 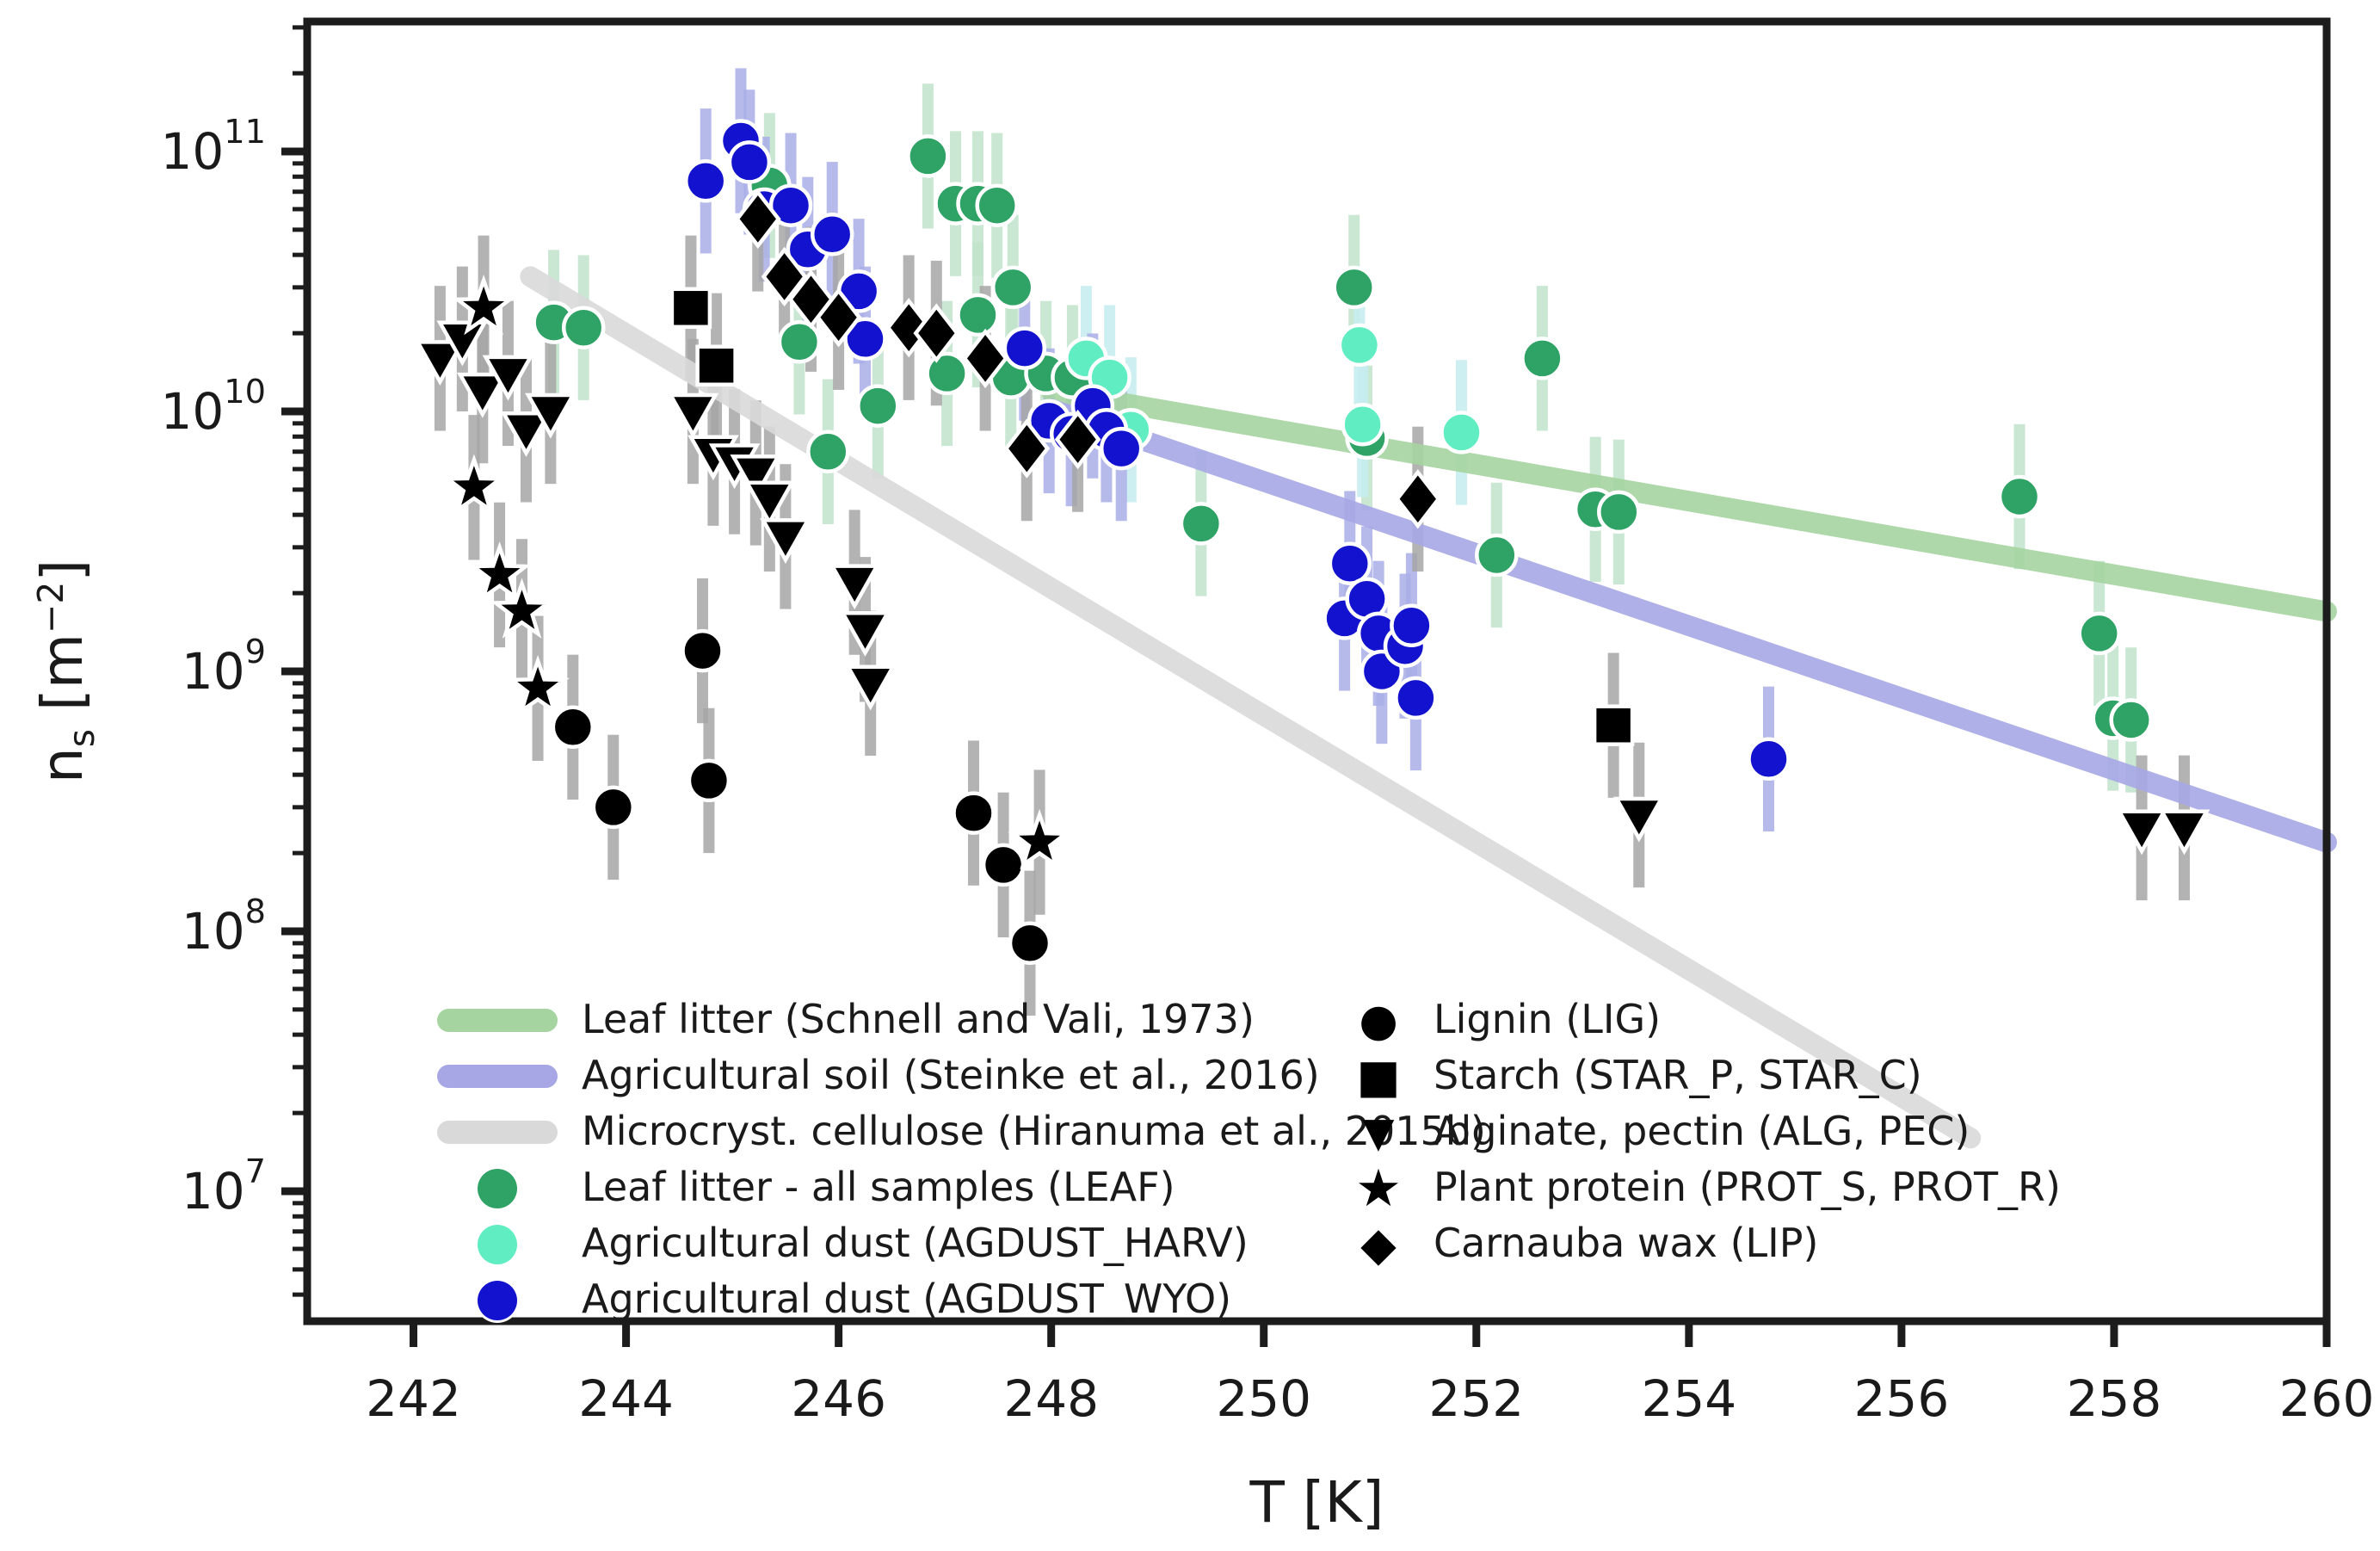 I want to click on y-tick-label: 10⁹, so click(x=224, y=667).